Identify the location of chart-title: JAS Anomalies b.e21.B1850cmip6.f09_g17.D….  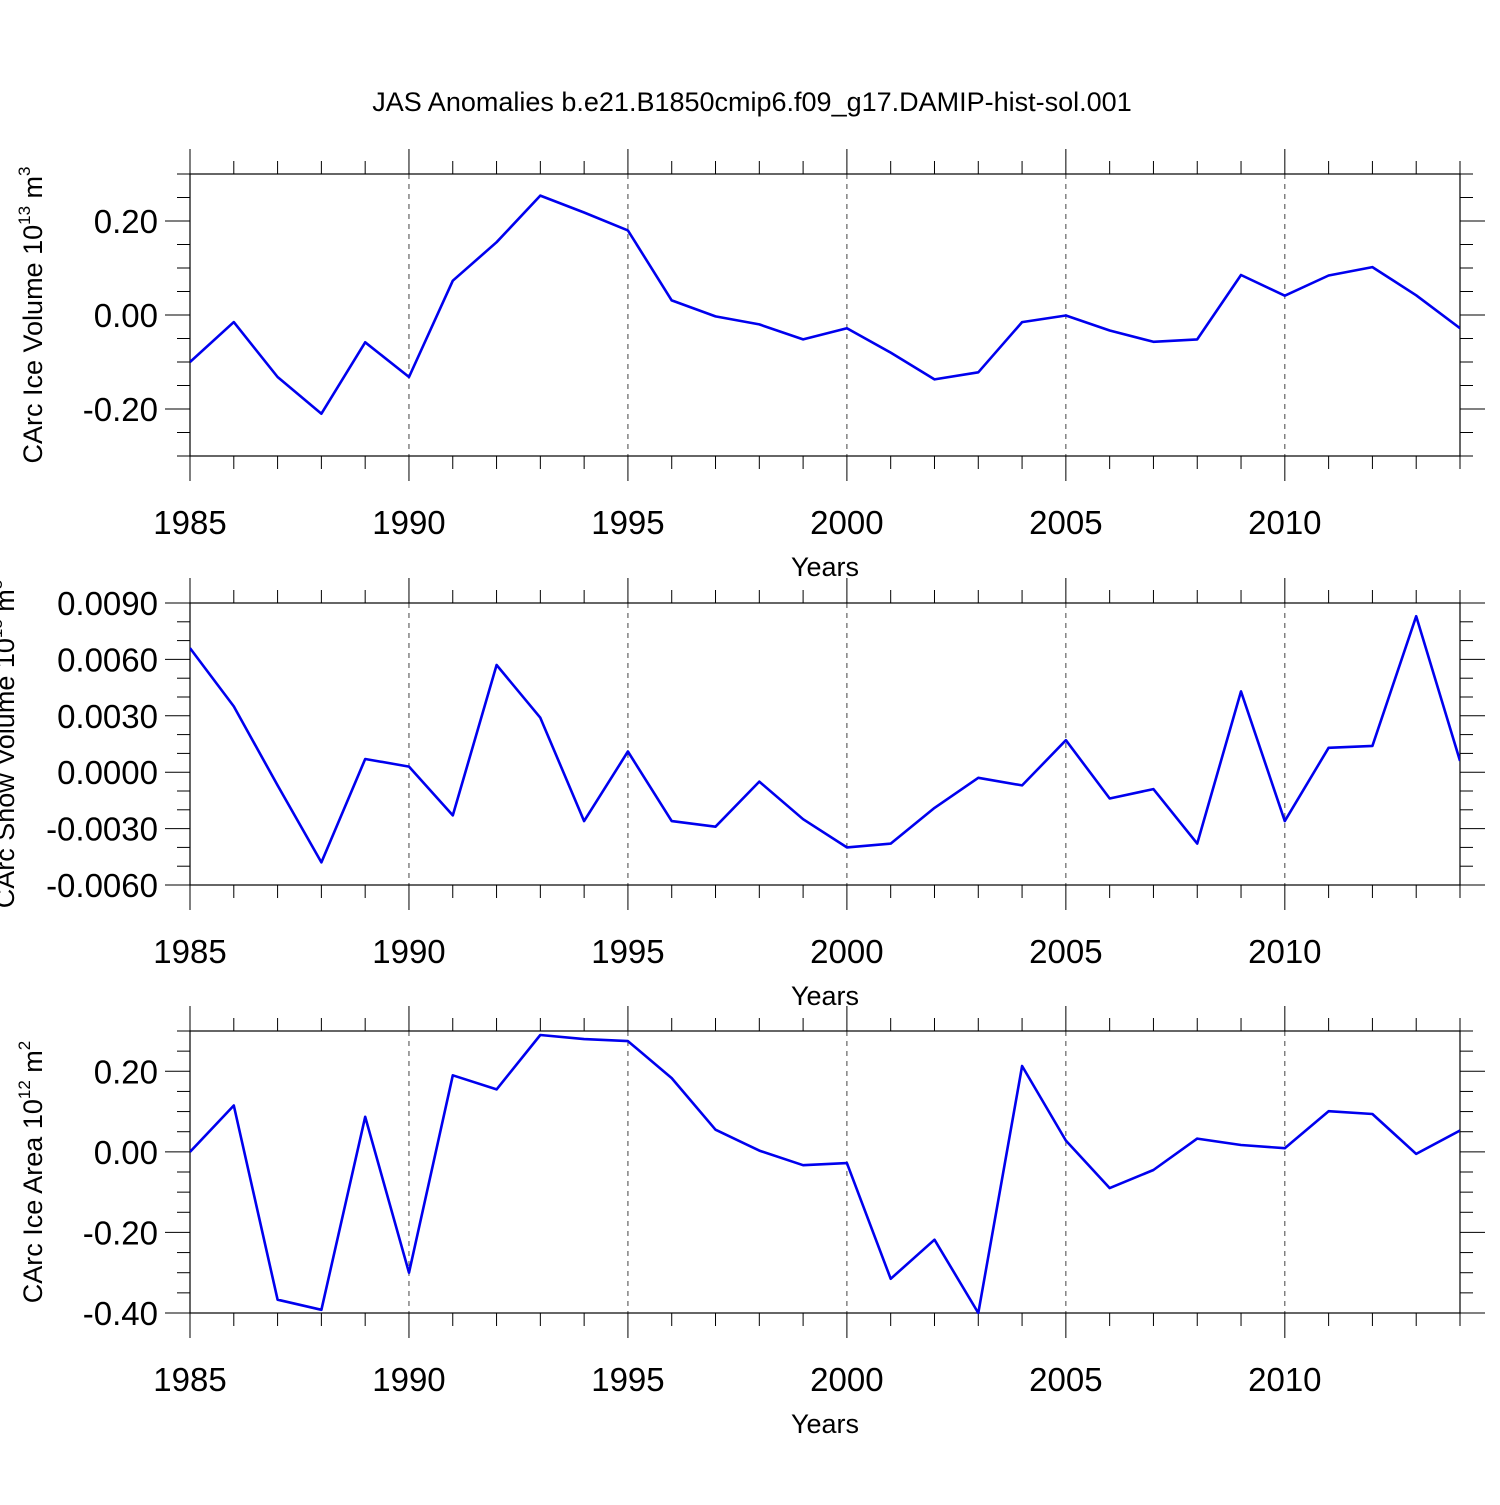
(751, 102).